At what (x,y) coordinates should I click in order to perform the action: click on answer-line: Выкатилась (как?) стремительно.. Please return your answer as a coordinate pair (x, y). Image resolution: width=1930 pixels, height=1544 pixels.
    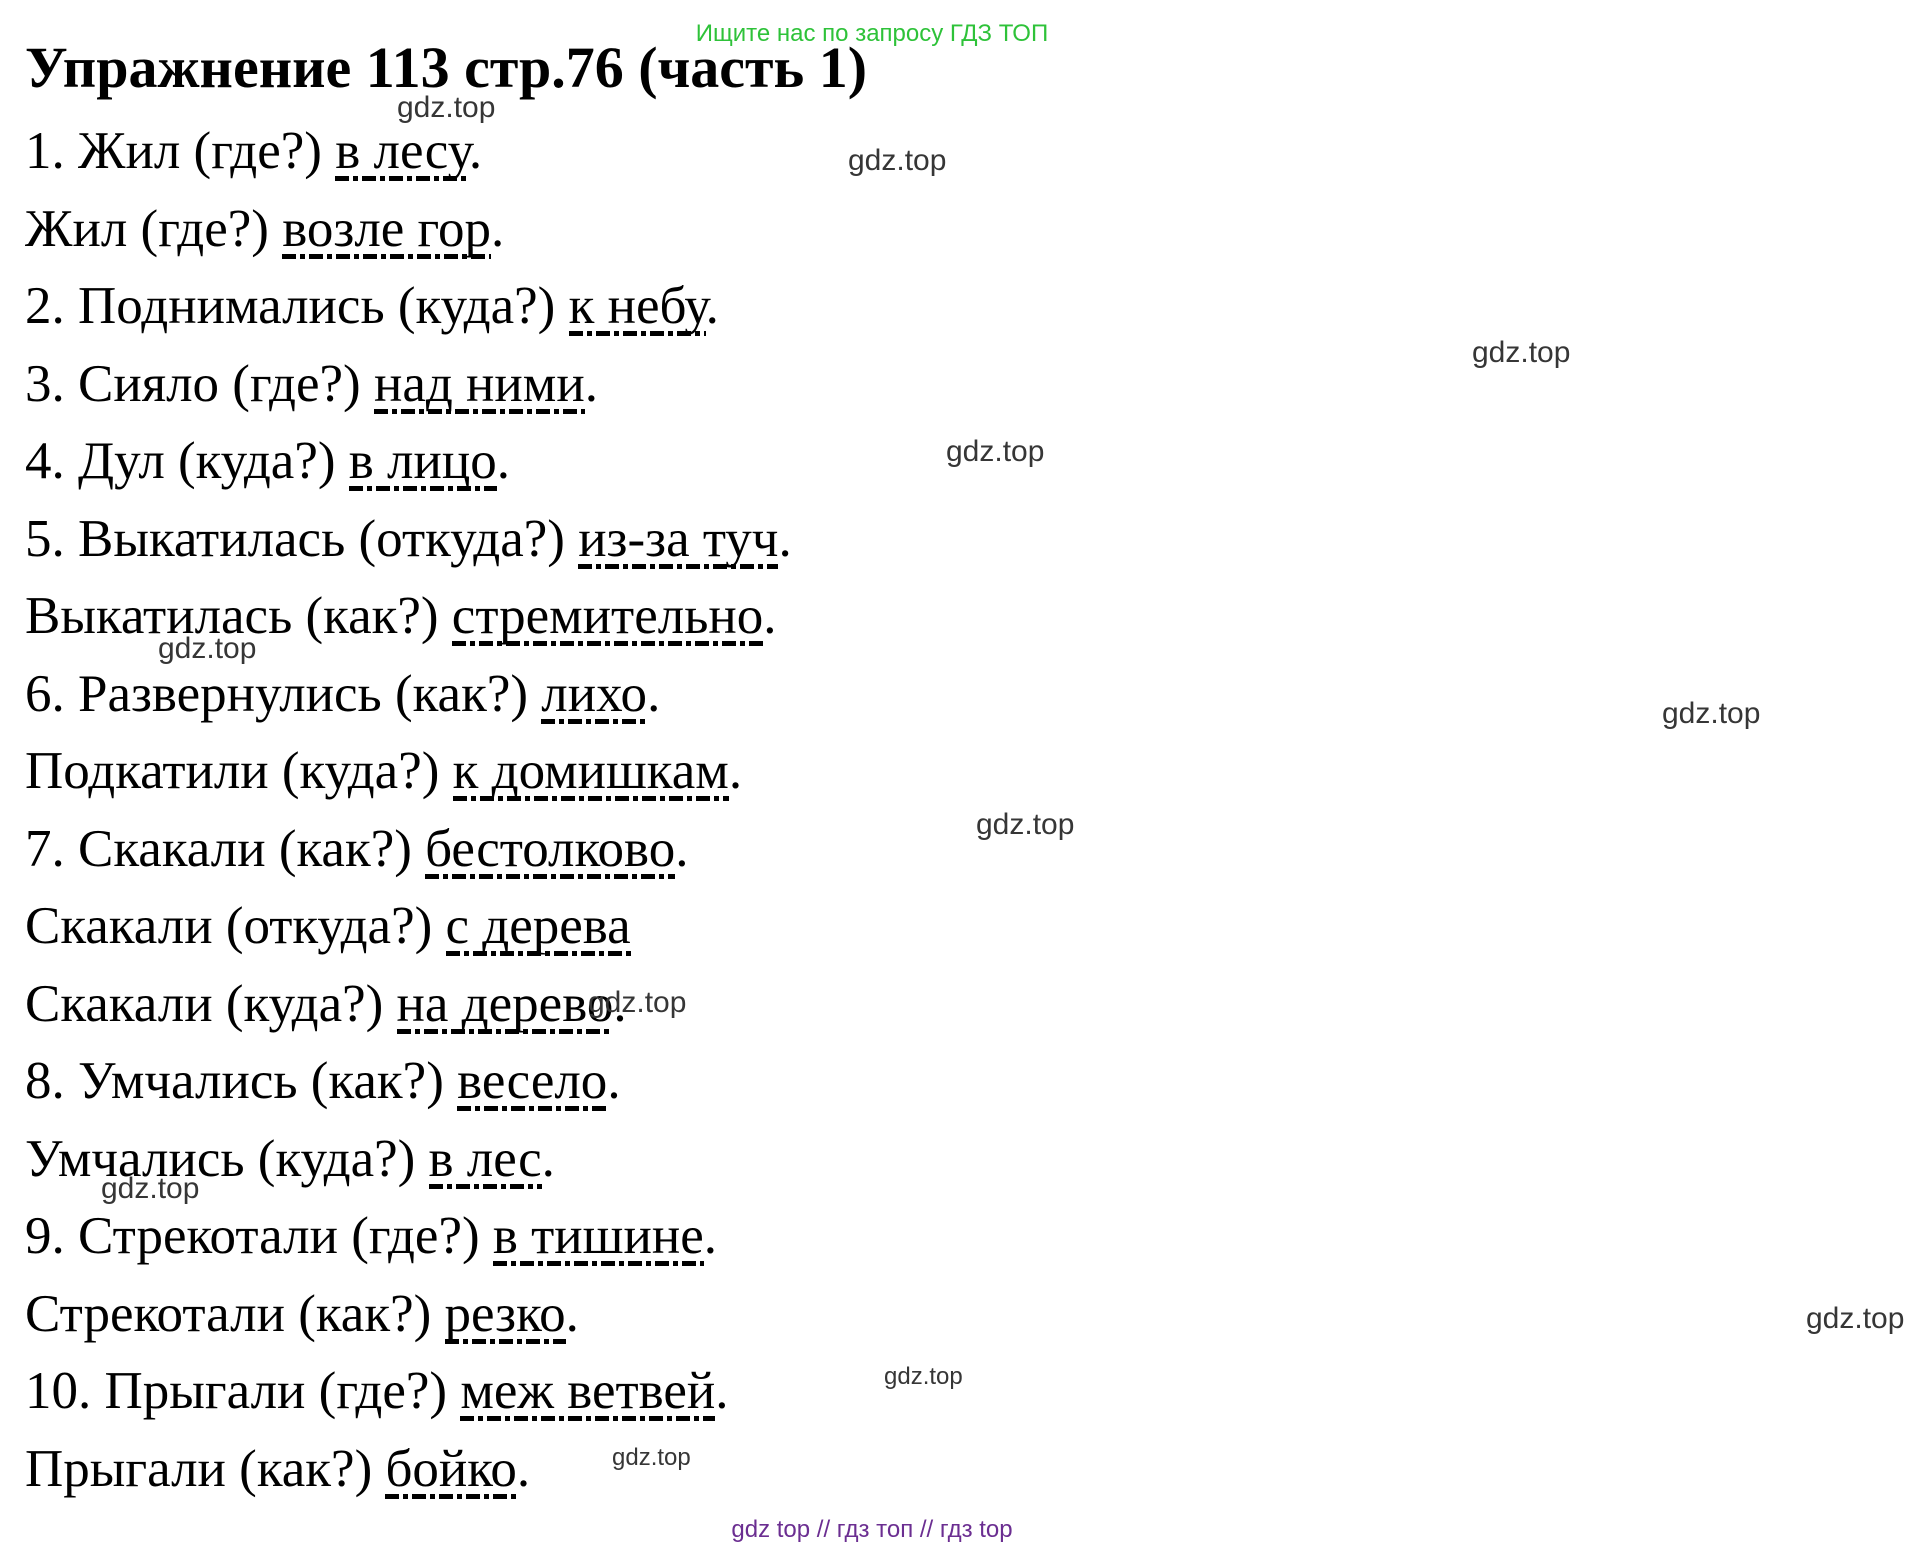
    Looking at the image, I should click on (408, 617).